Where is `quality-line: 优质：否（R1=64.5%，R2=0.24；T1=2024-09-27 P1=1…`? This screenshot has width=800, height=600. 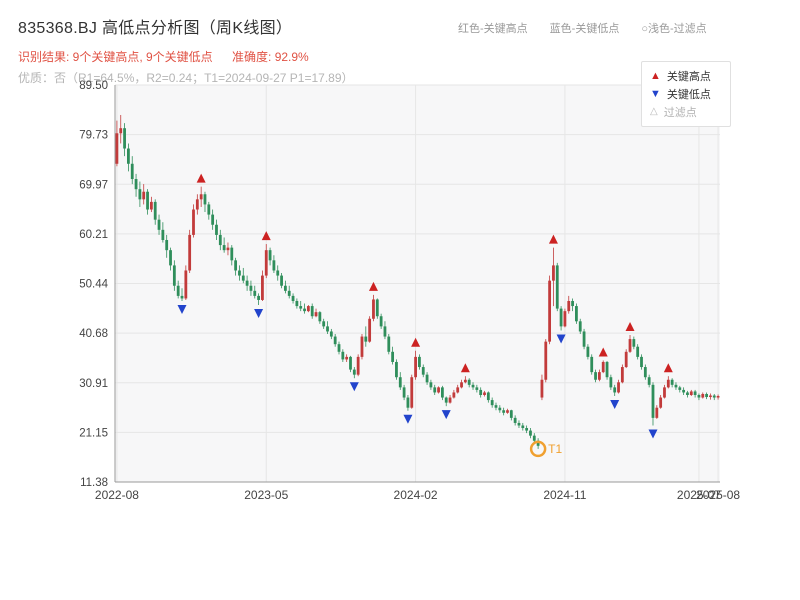 quality-line: 优质：否（R1=64.5%，R2=0.24；T1=2024-09-27 P1=1… is located at coordinates (186, 78).